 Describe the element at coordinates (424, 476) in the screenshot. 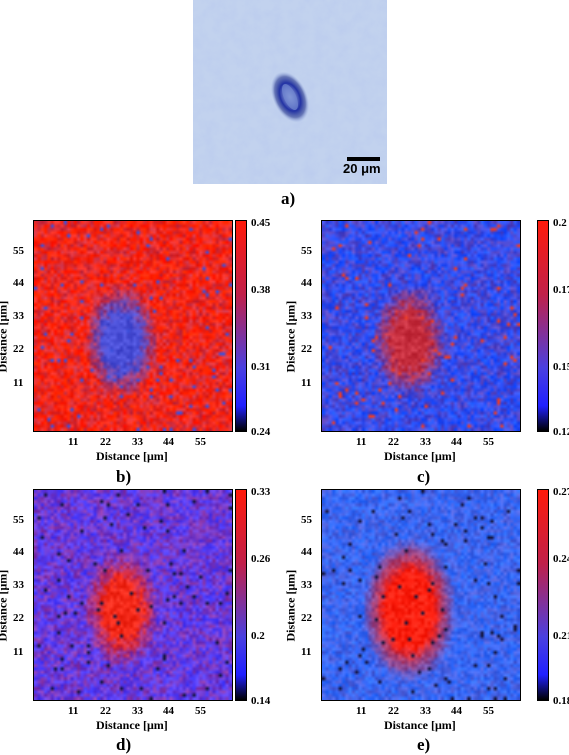

I see `panel-label-c: c)` at that location.